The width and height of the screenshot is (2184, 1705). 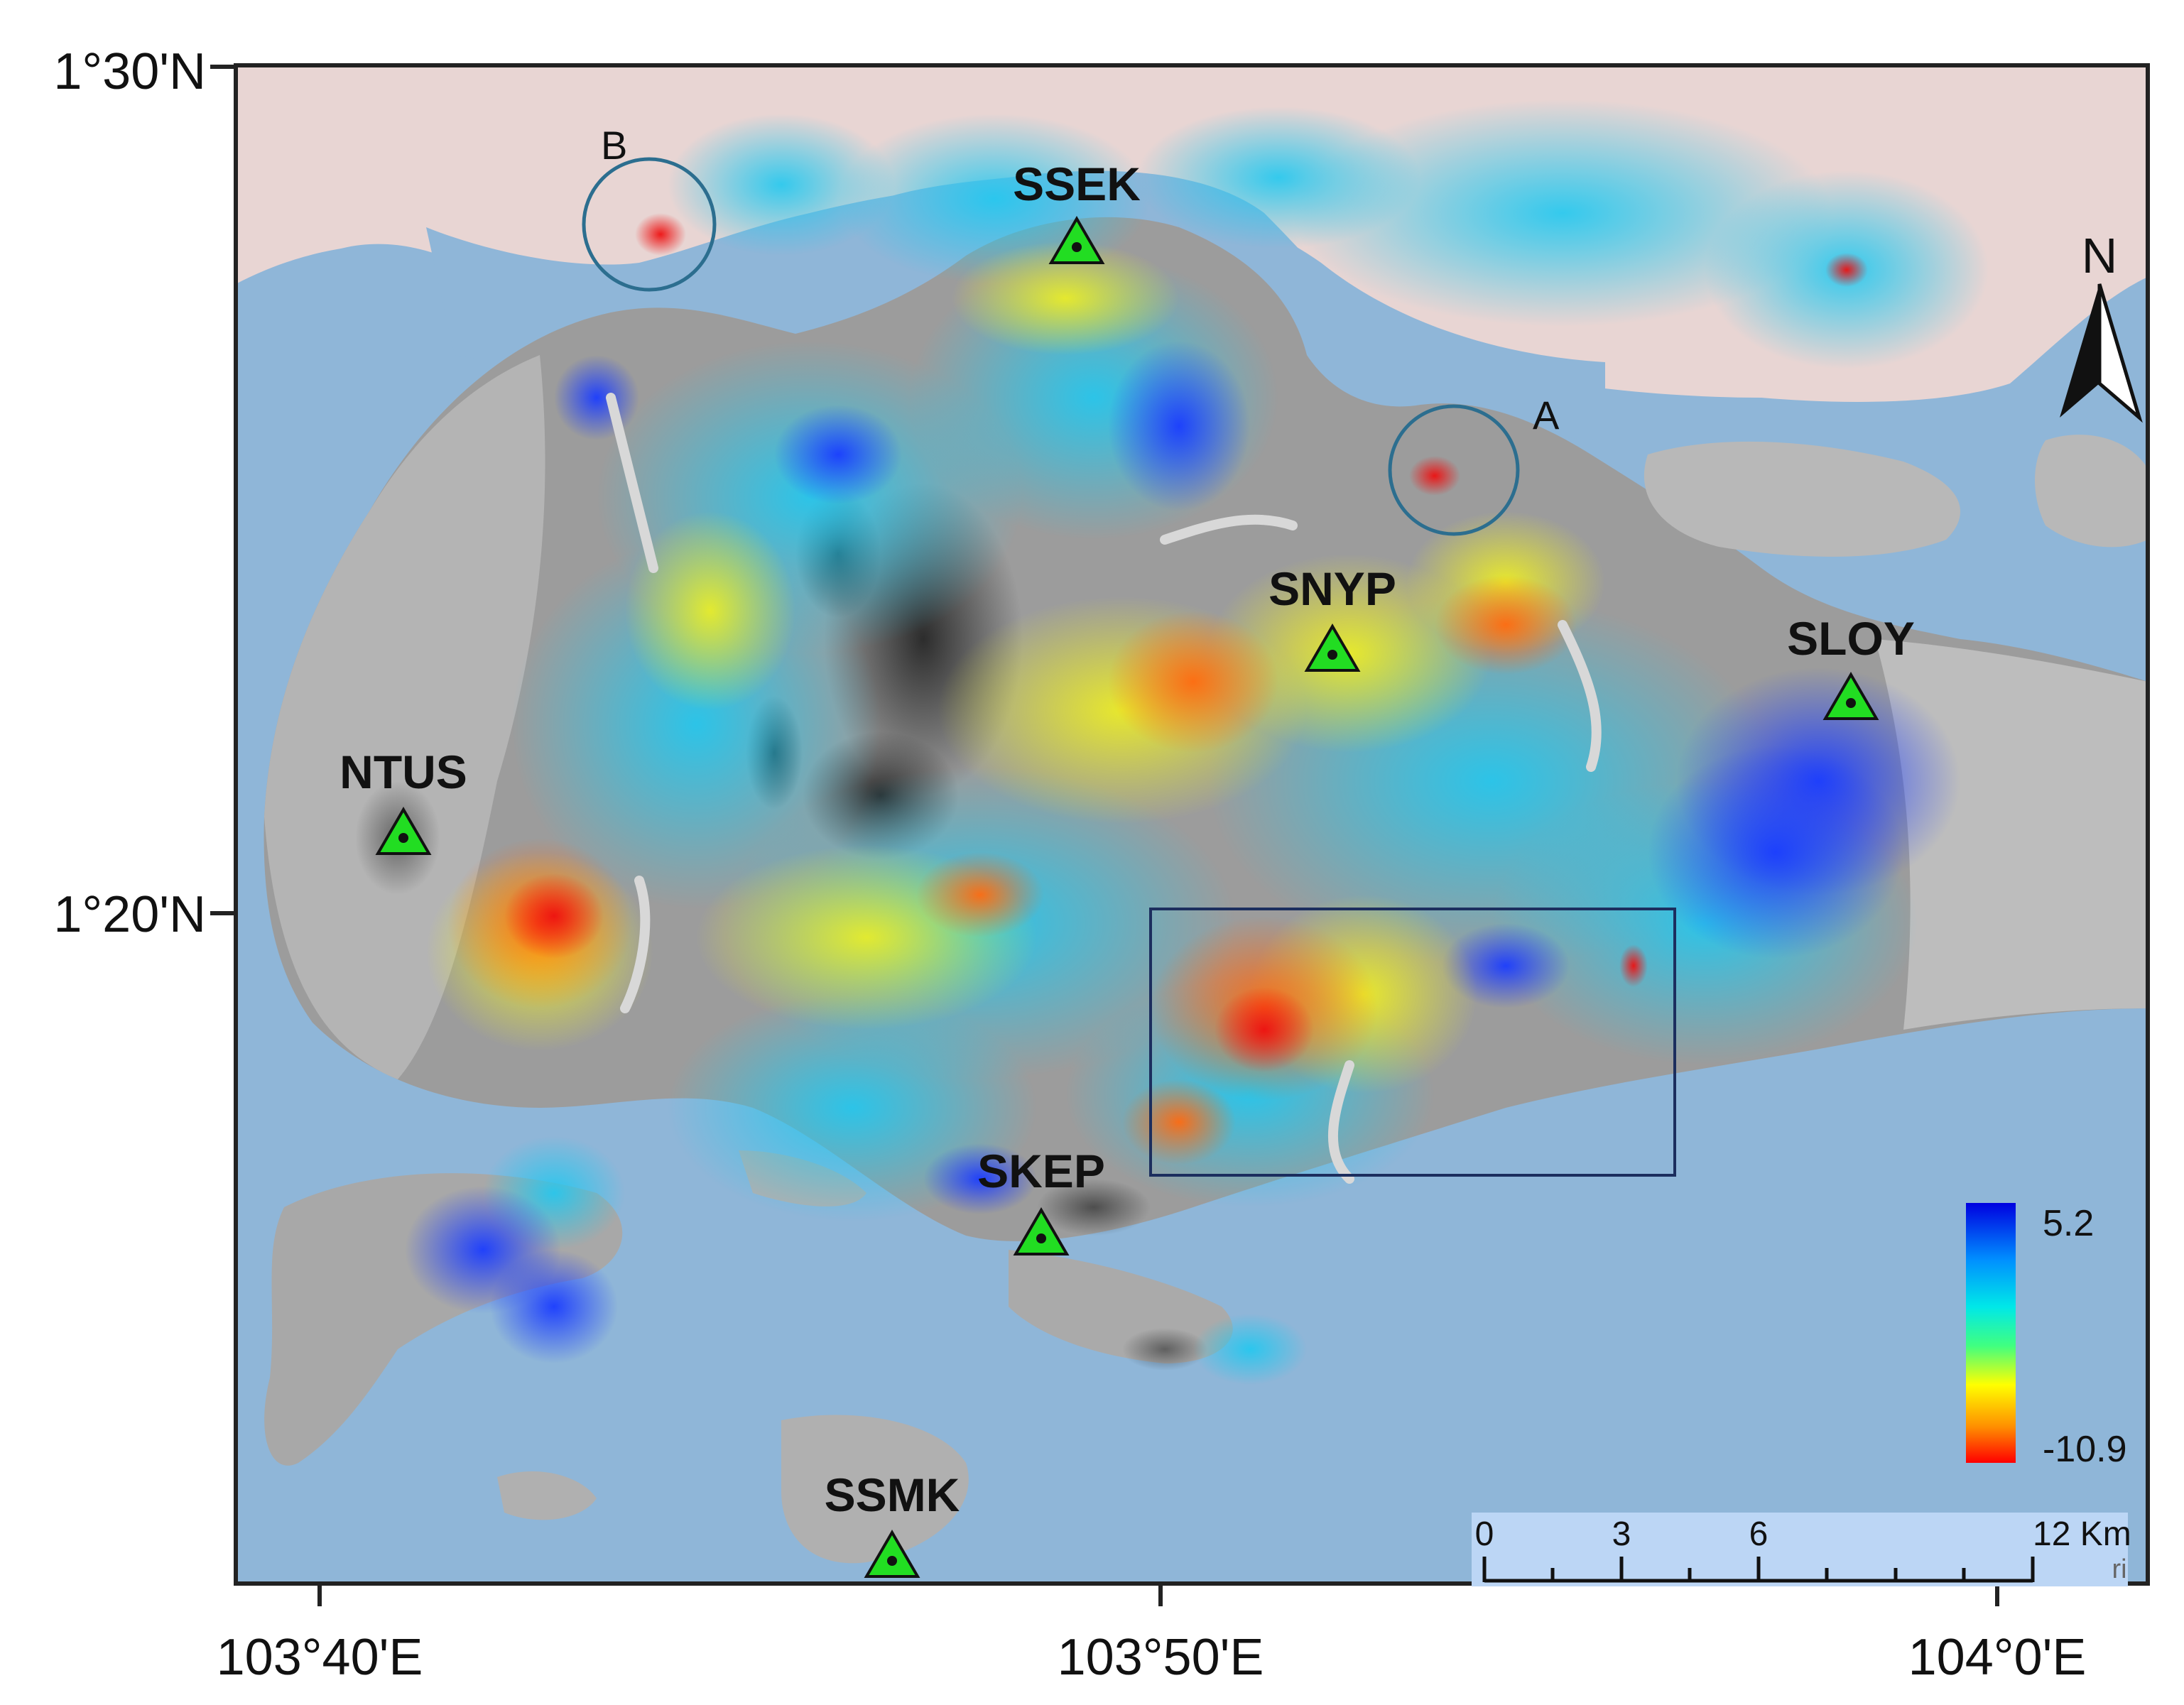 I want to click on pulau-ubin, so click(x=1802, y=499).